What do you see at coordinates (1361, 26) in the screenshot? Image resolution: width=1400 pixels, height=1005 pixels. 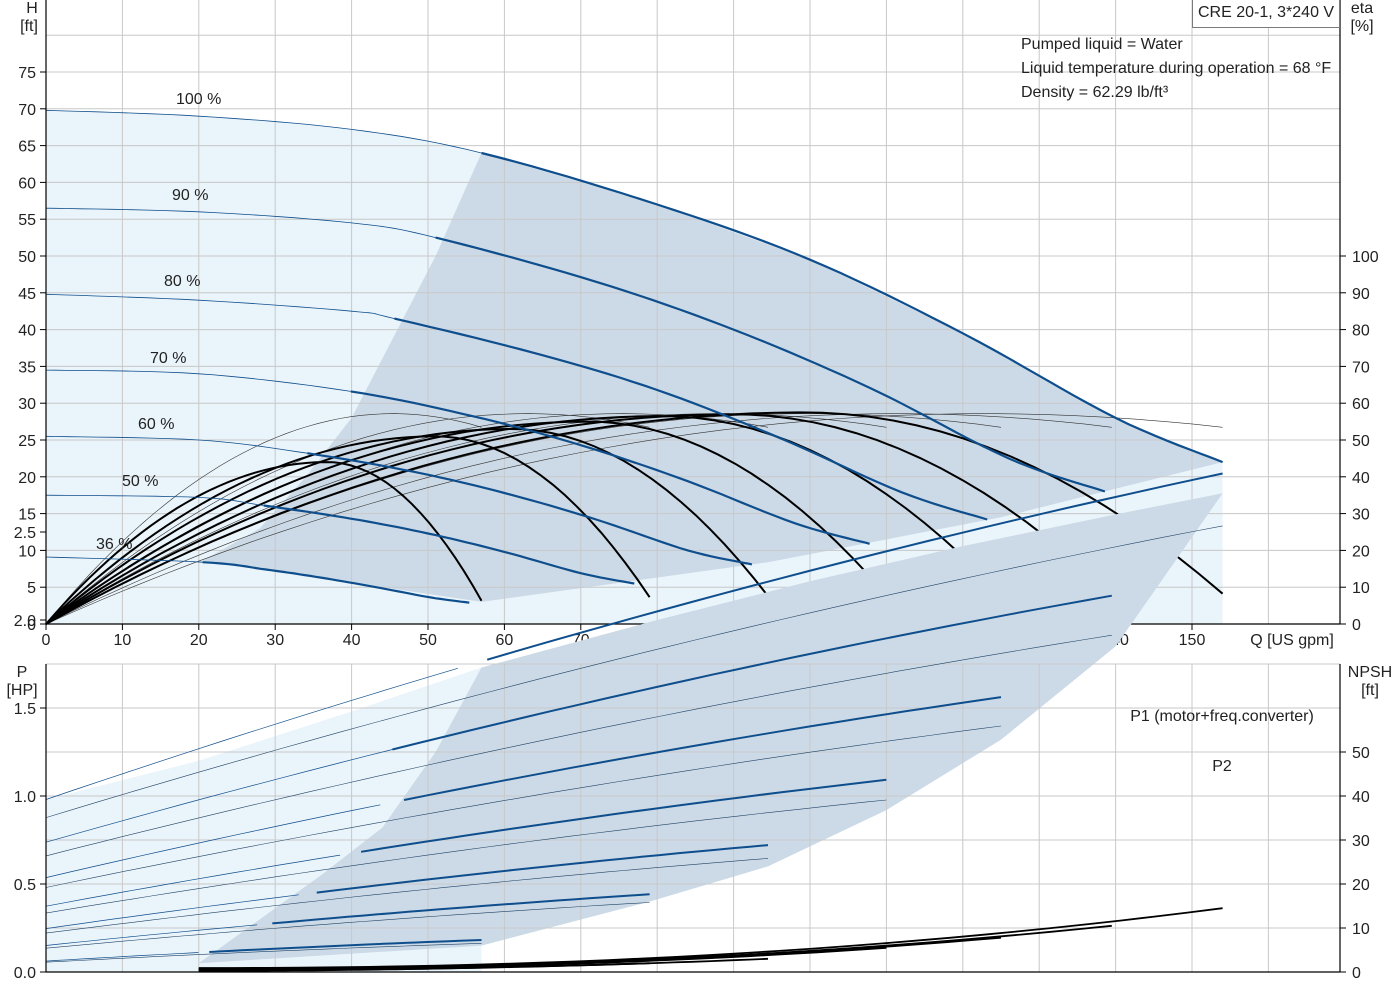 I see `top-y-right-label-unit: [%]` at bounding box center [1361, 26].